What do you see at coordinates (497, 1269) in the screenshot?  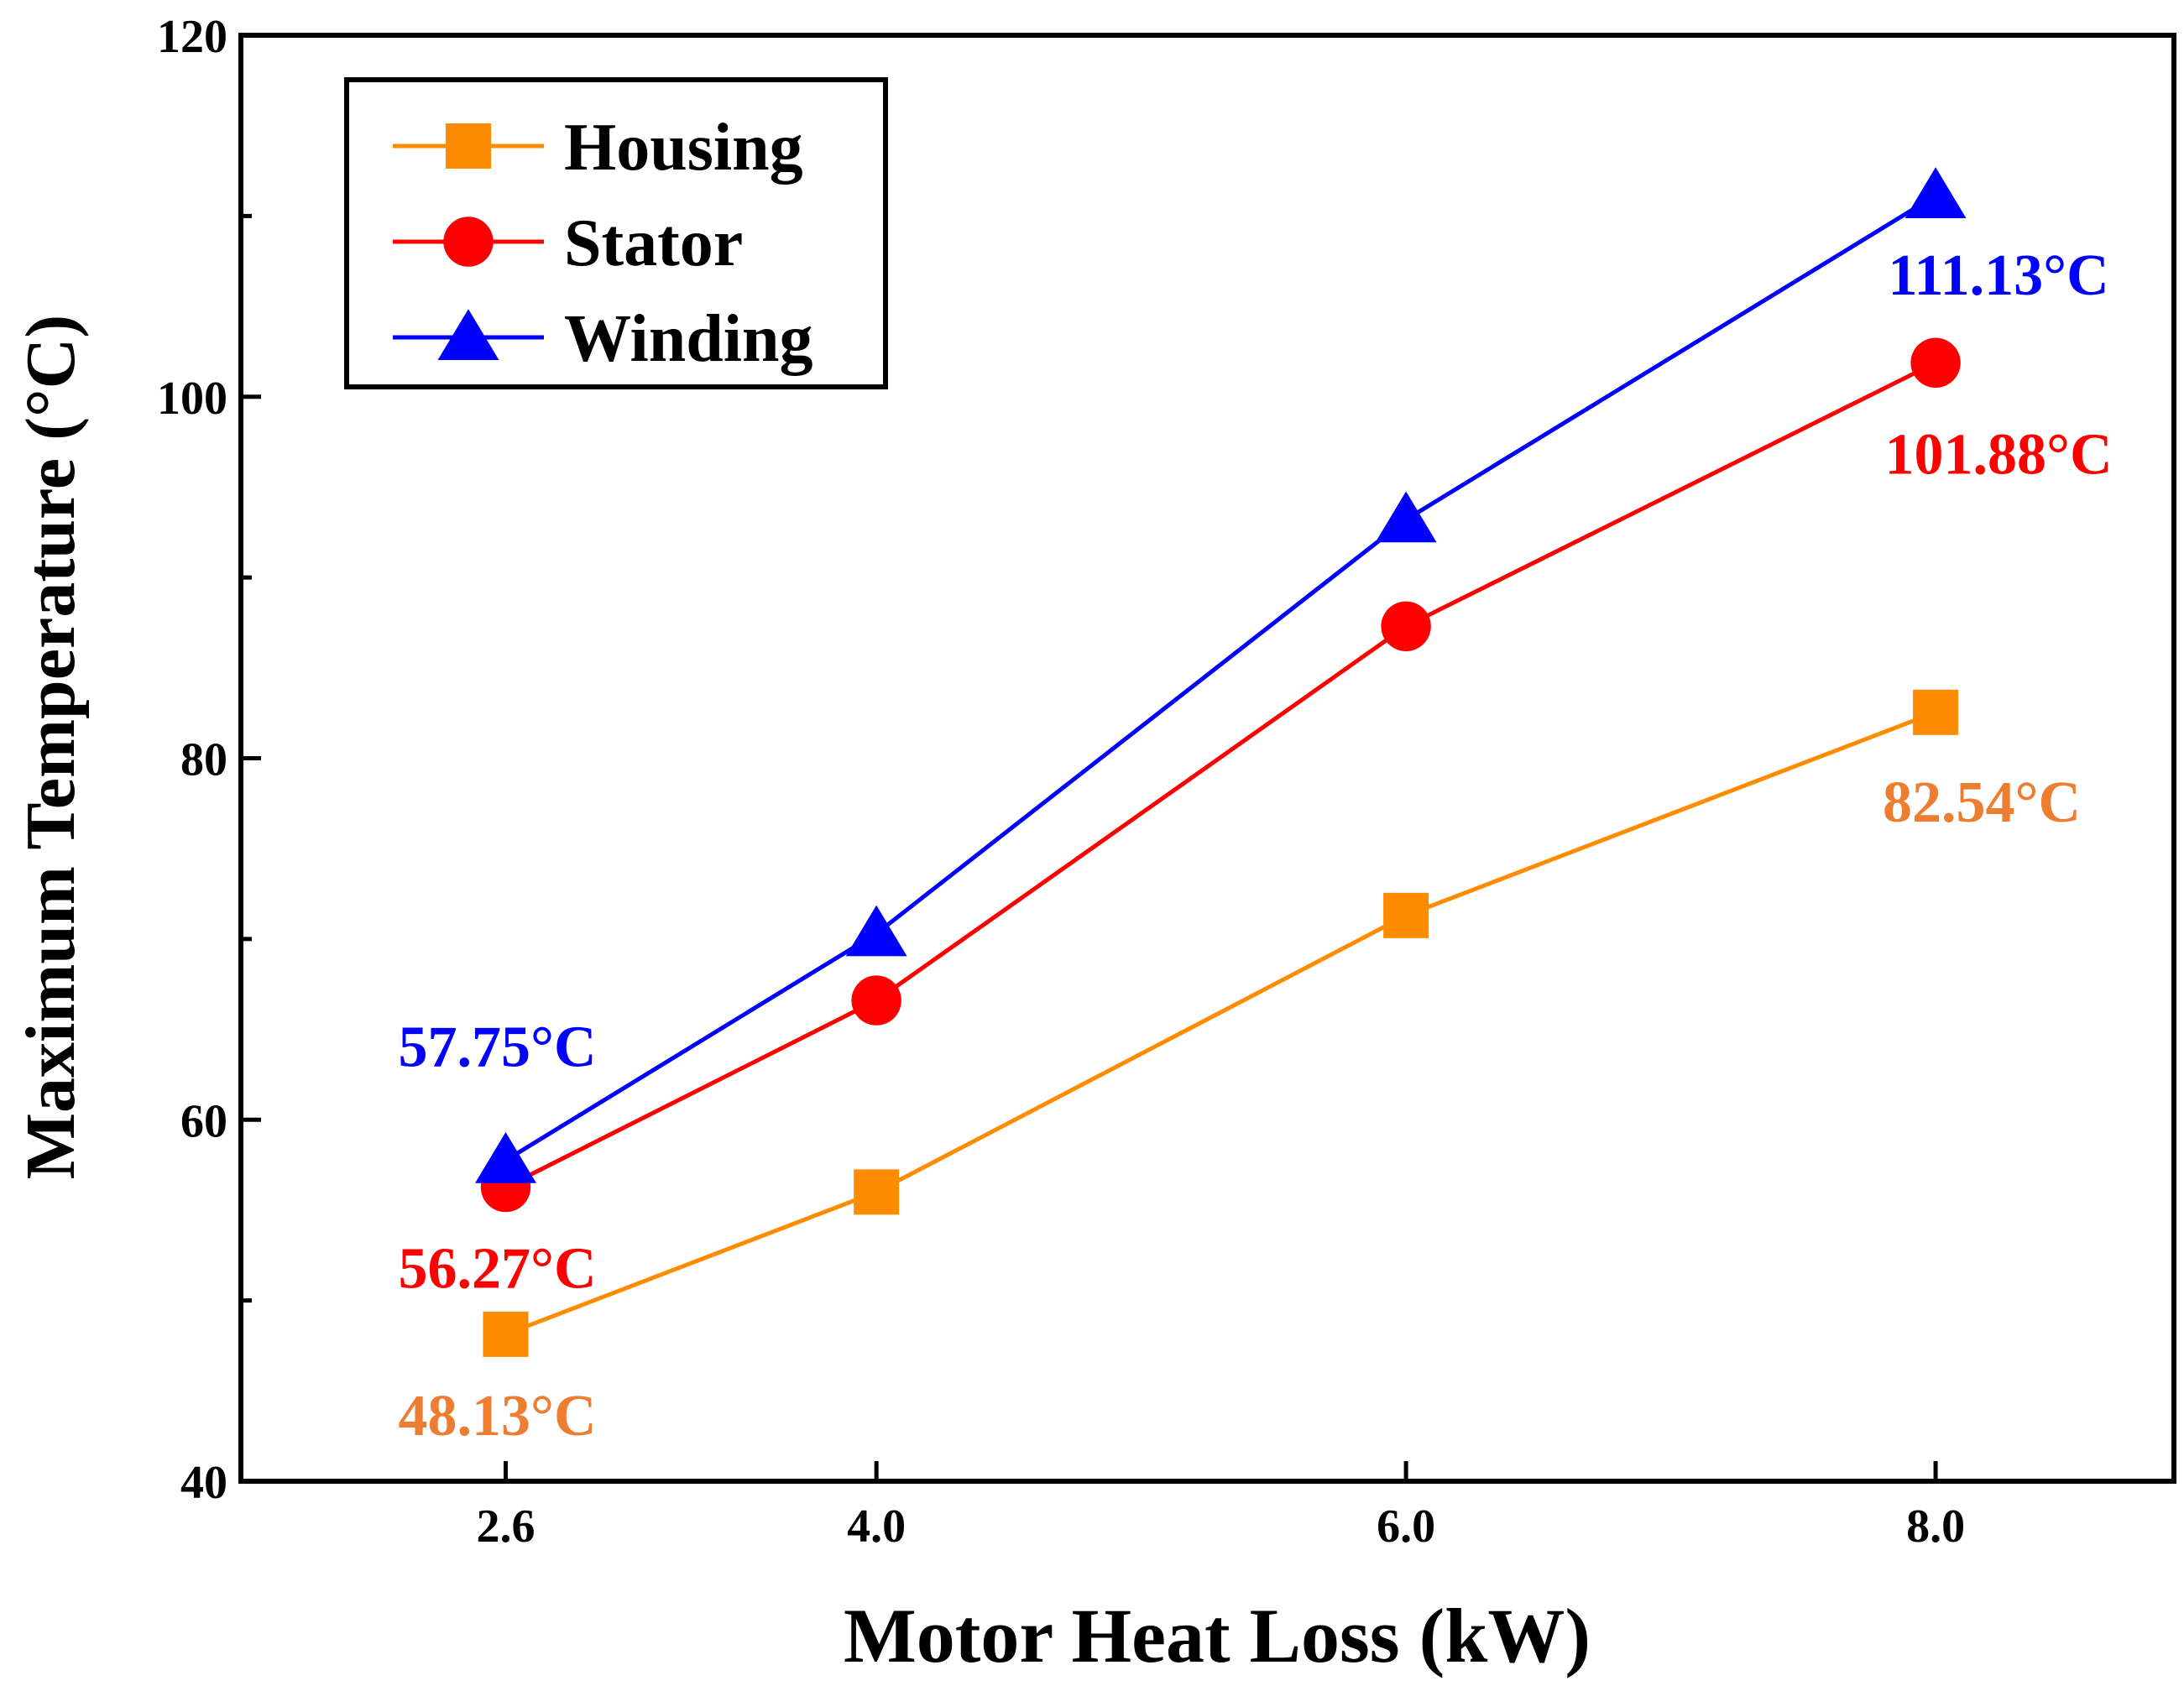 I see `data-label: 56.27°C` at bounding box center [497, 1269].